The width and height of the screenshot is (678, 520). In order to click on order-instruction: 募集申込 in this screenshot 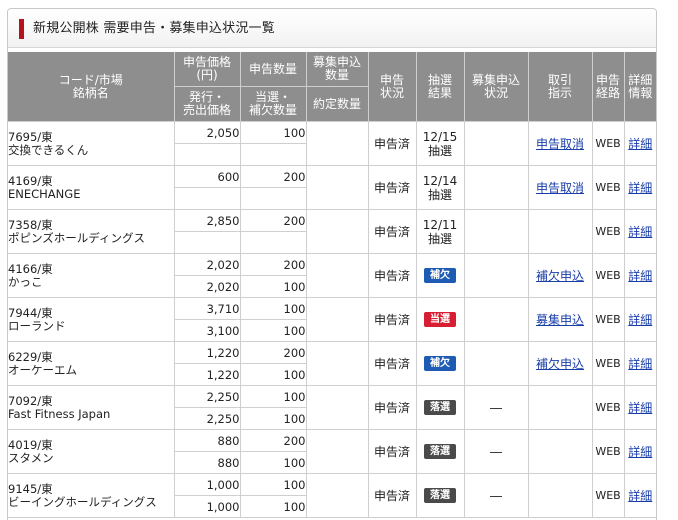, I will do `click(560, 319)`.